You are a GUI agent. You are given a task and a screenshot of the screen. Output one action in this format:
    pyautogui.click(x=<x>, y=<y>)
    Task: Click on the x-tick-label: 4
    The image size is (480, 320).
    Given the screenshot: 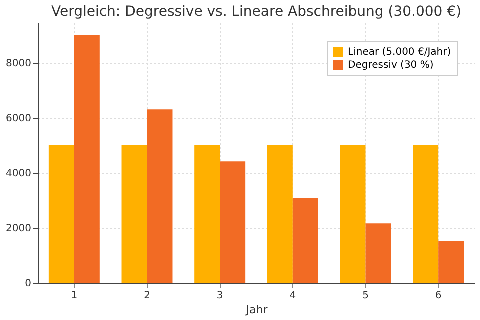 What is the action you would take?
    pyautogui.click(x=293, y=296)
    